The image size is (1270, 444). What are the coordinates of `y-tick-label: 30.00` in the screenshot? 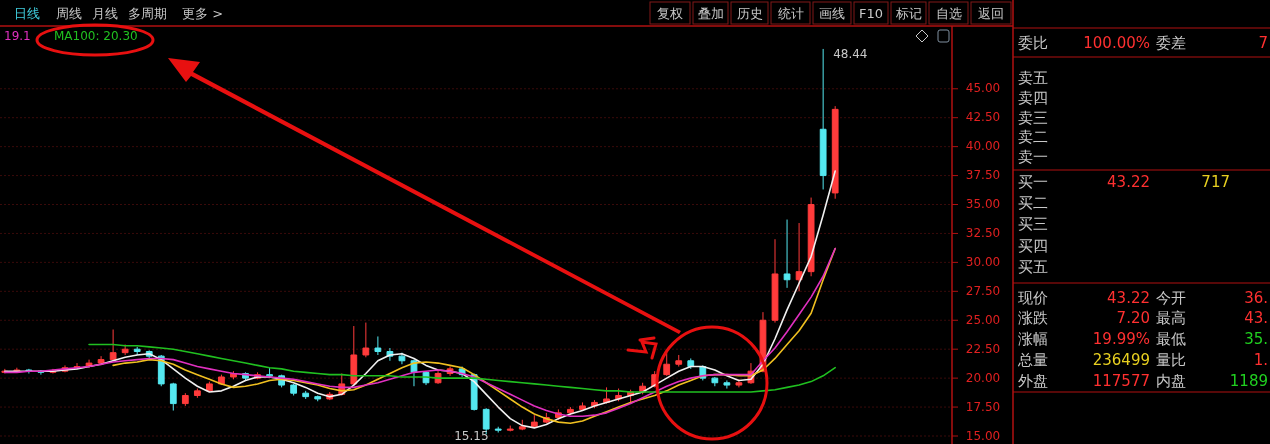 It's located at (983, 261).